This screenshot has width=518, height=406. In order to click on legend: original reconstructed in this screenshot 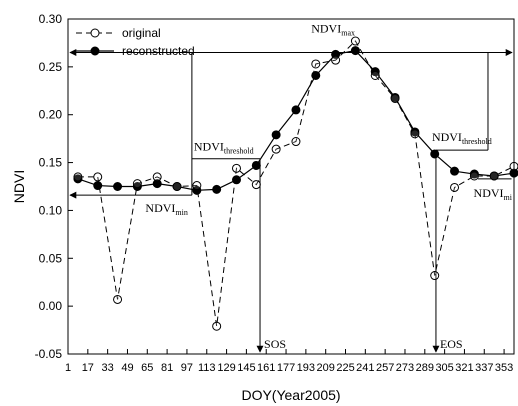, I will do `click(135, 42)`.